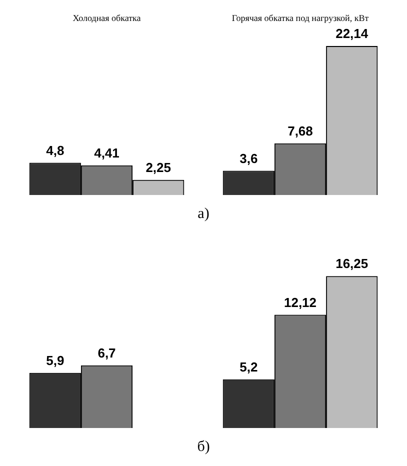 The height and width of the screenshot is (466, 407). What do you see at coordinates (55, 150) in the screenshot?
I see `data-label: 4,8` at bounding box center [55, 150].